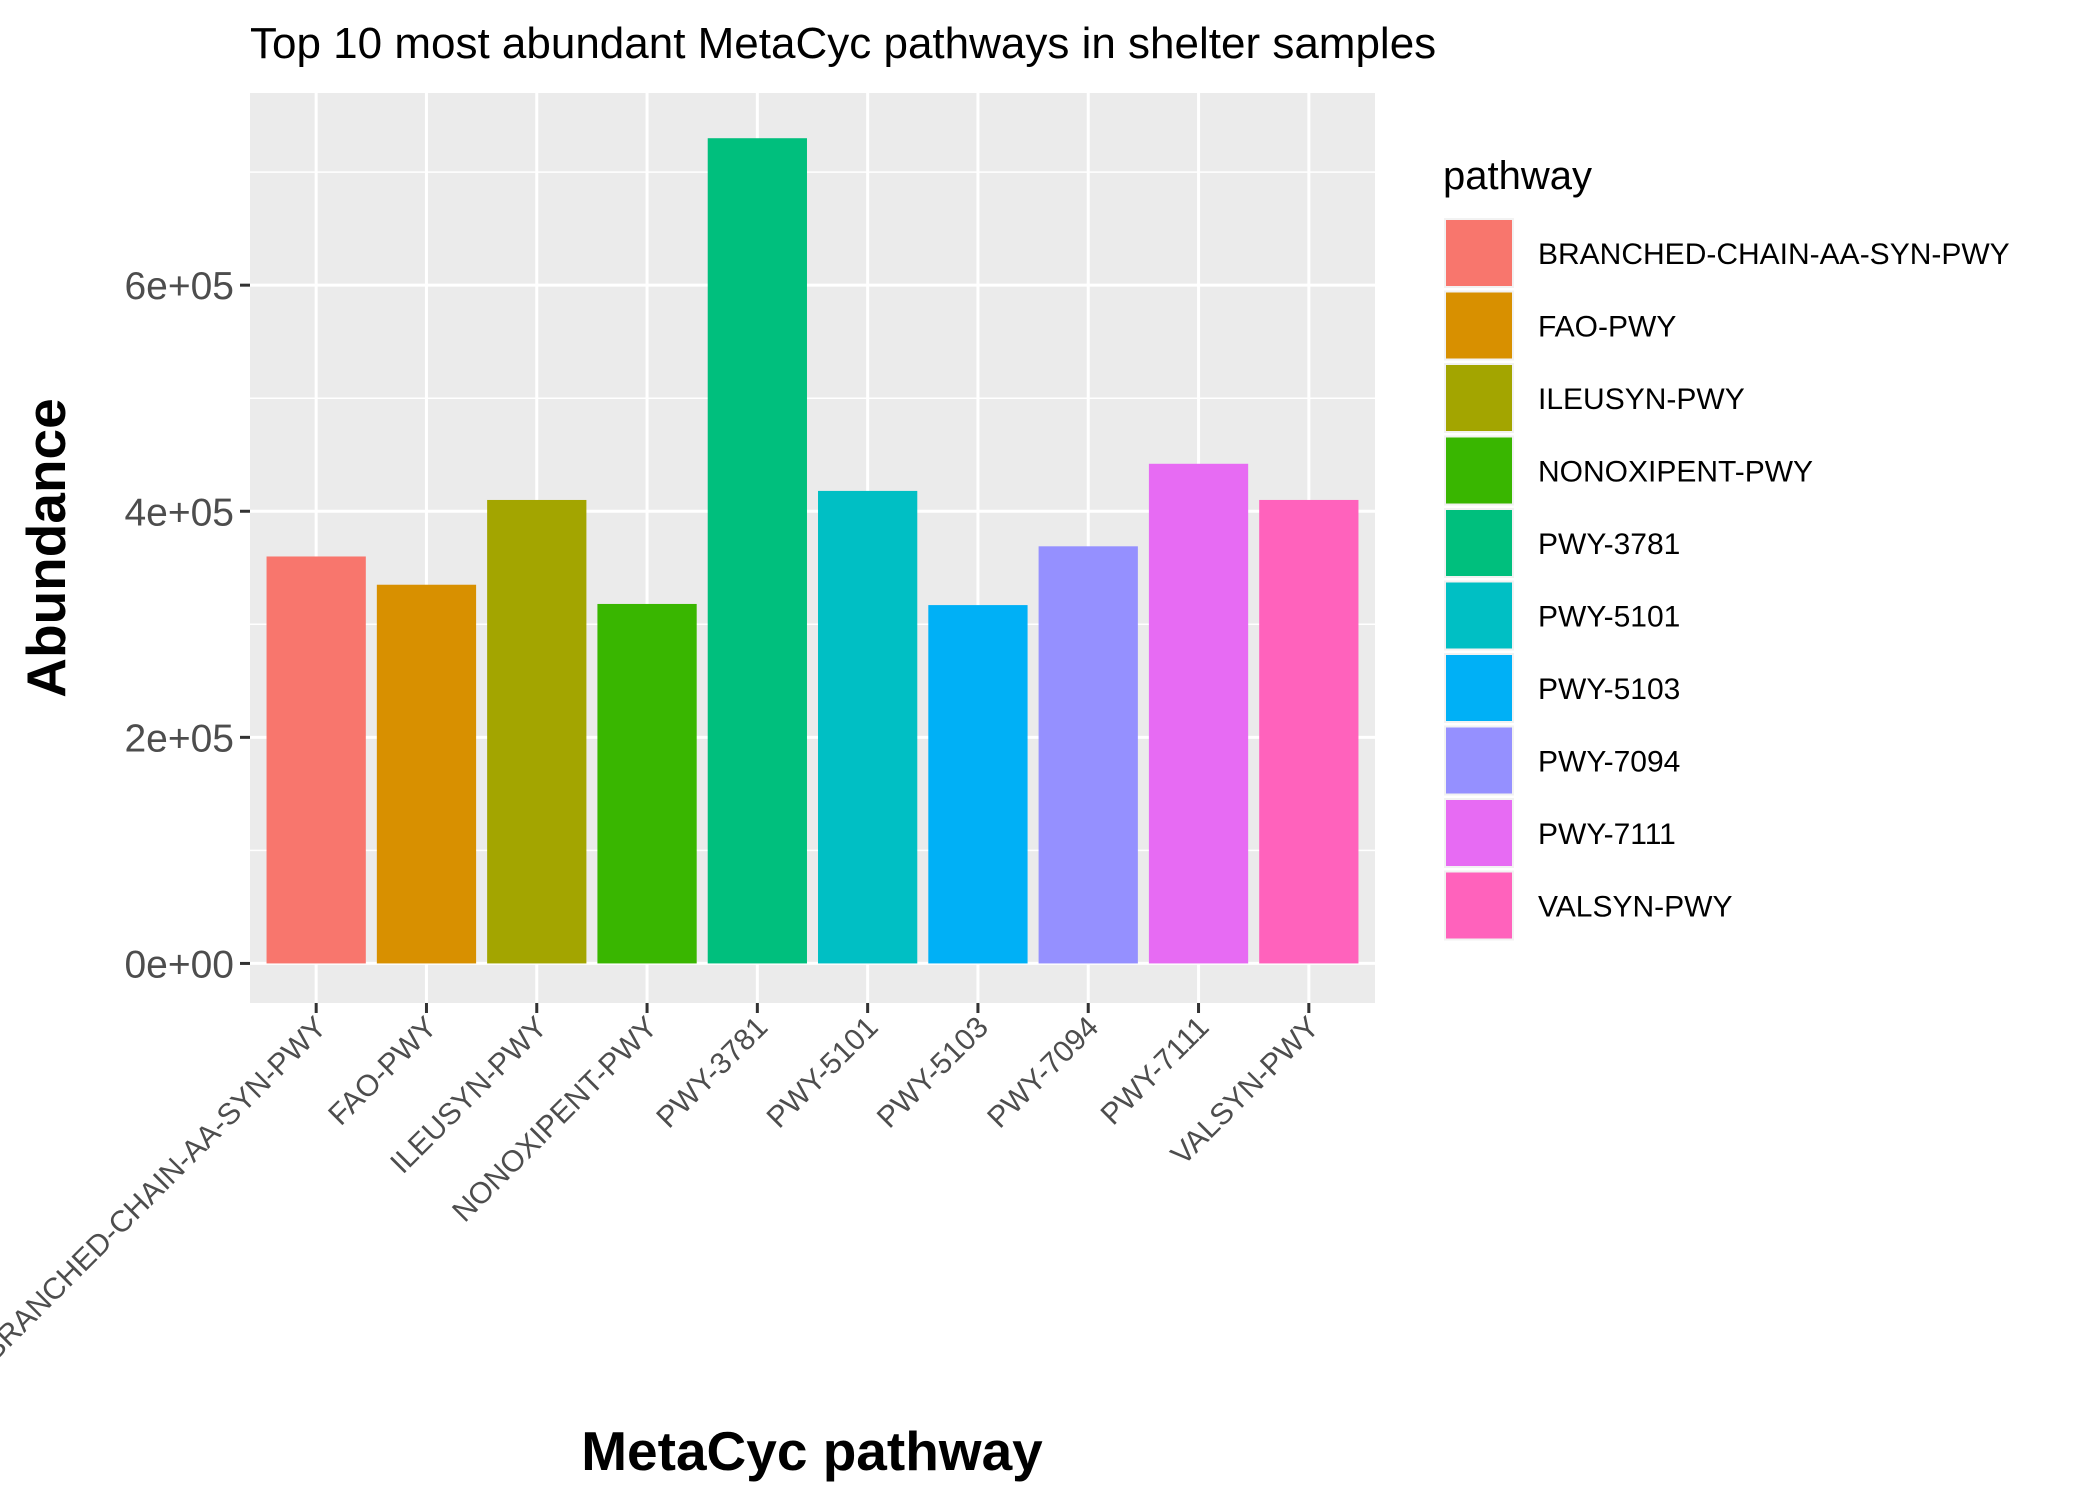 The image size is (2100, 1499). I want to click on y-tick-label: 2e+05, so click(179, 738).